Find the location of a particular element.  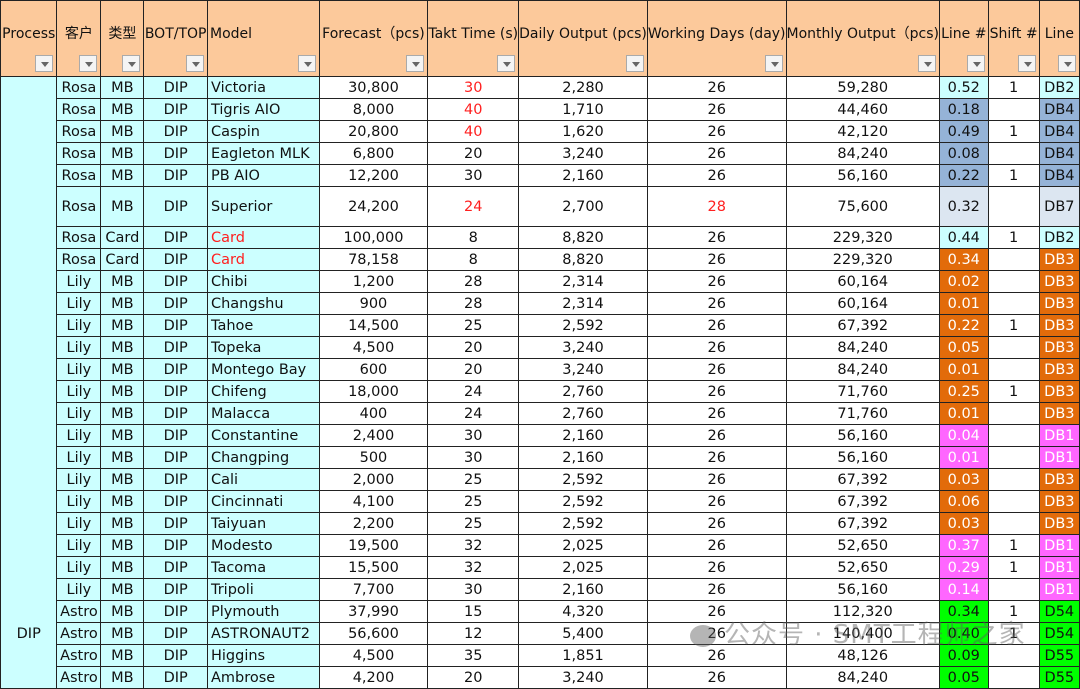

cell-daily: 4,320 is located at coordinates (583, 611).